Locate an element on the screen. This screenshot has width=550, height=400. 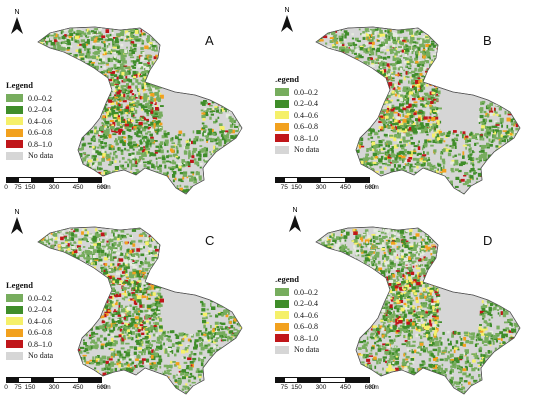
scale-tick-label: 150 is located at coordinates (296, 387).